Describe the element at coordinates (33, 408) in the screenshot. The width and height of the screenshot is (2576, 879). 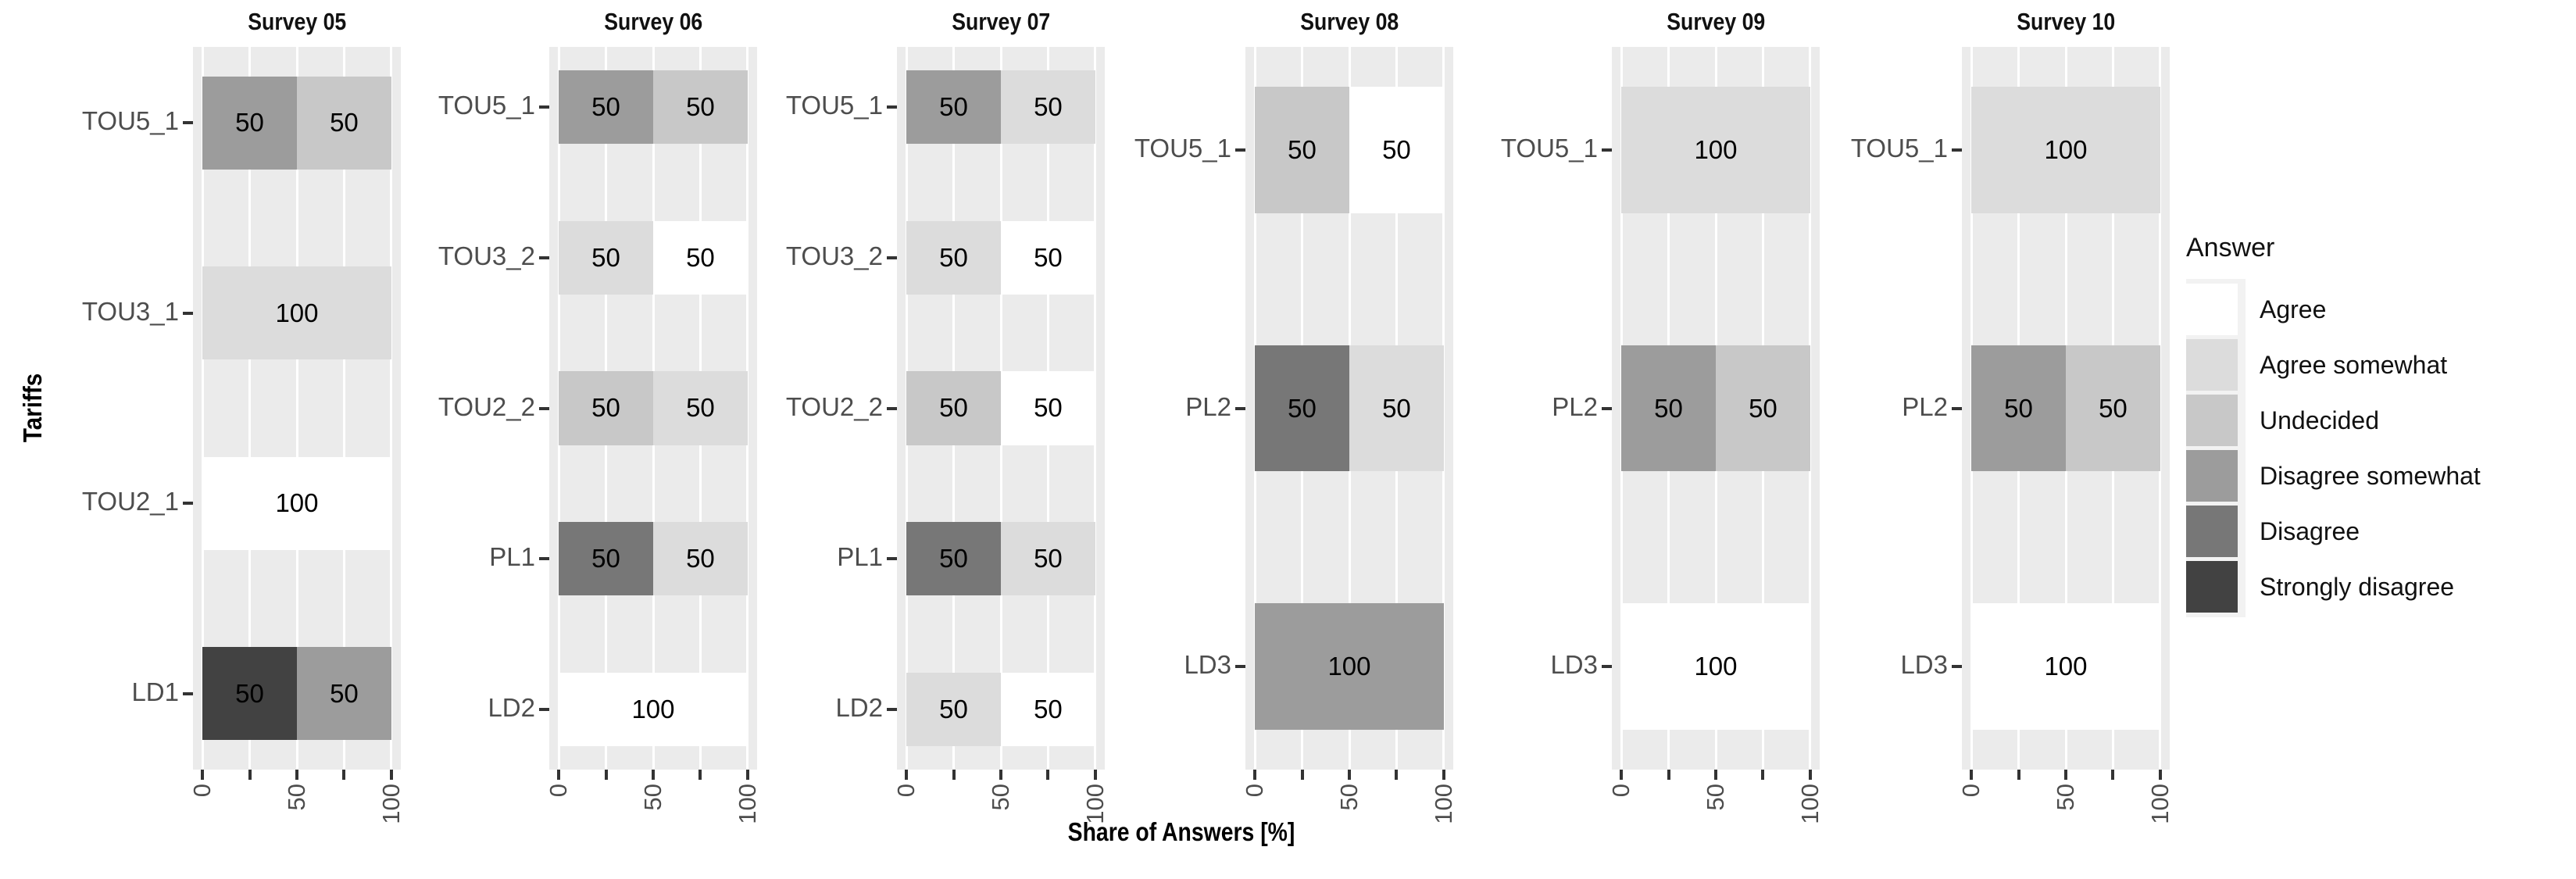
I see `y-axis-title-text: Tariffs` at that location.